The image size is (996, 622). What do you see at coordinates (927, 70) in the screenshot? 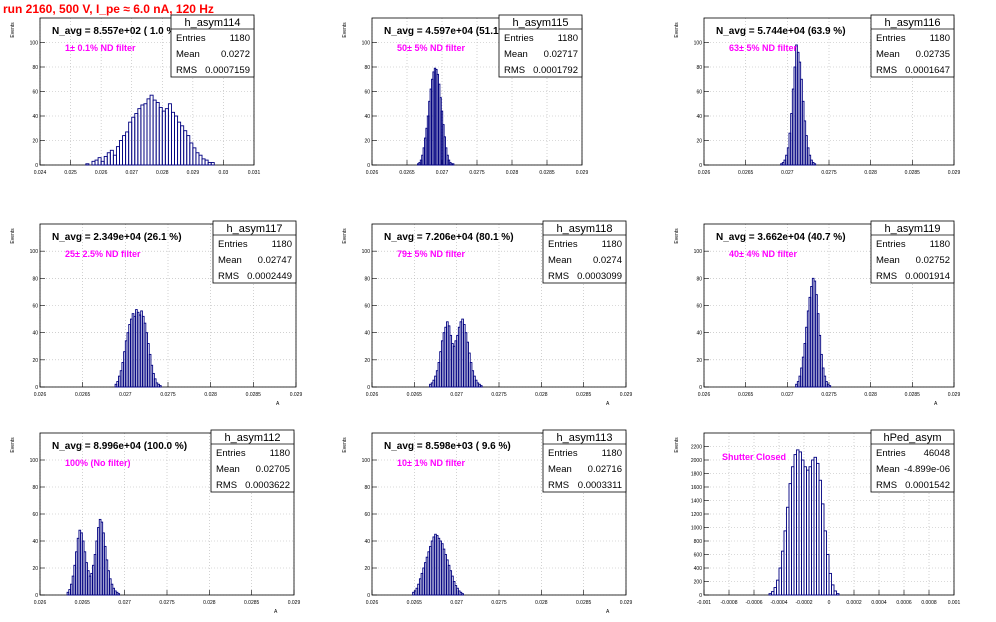
I see `stats-value: 0.0001647` at bounding box center [927, 70].